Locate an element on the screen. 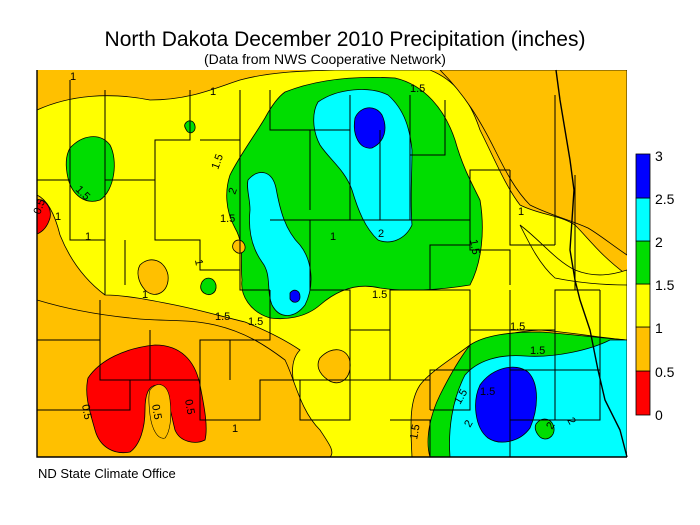 The width and height of the screenshot is (700, 525). zone-0-5-to-1-southwest-gap is located at coordinates (160, 411).